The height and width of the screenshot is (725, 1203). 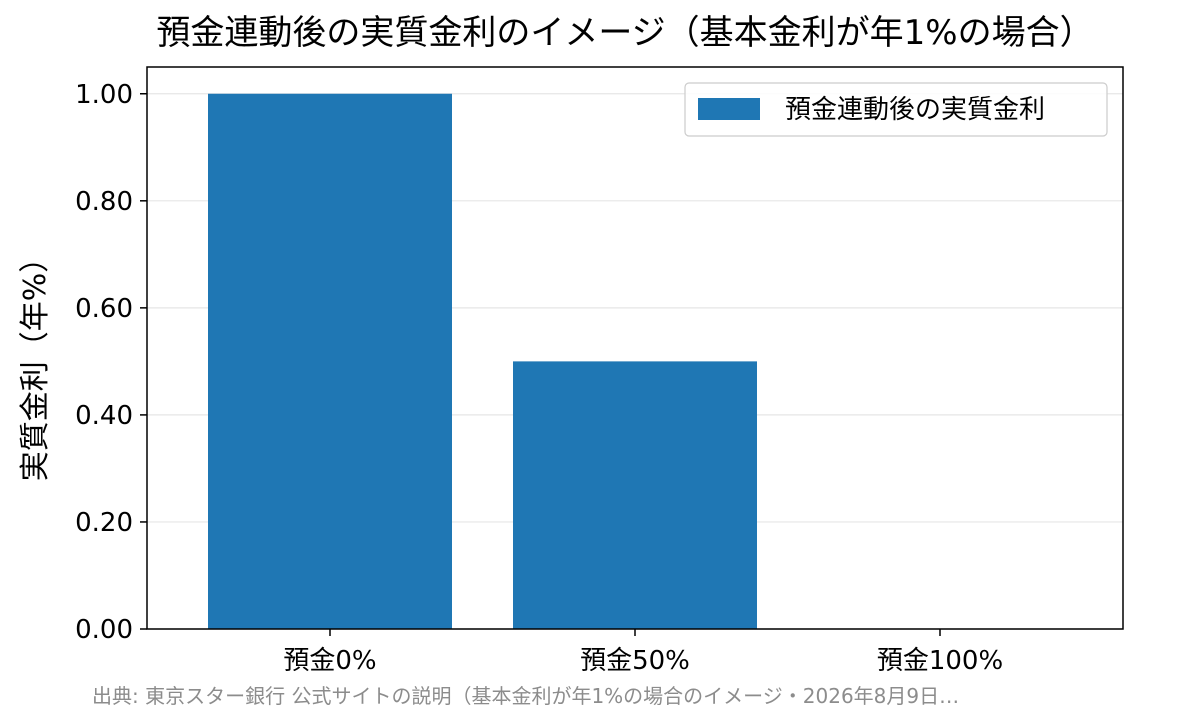 What do you see at coordinates (104, 416) in the screenshot?
I see `y-tick-label: 0.40` at bounding box center [104, 416].